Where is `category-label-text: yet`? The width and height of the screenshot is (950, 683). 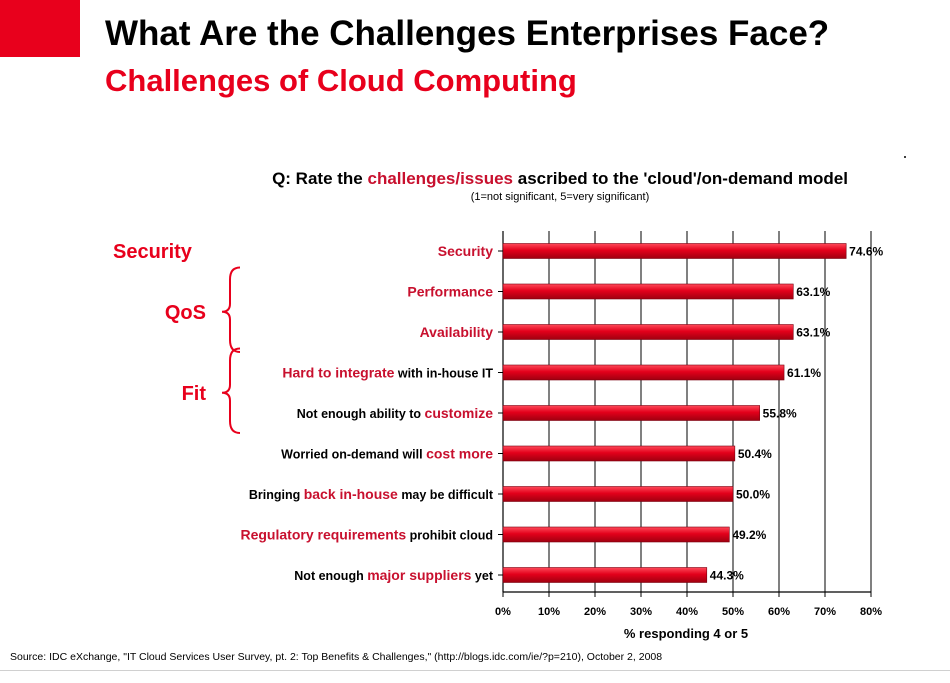 category-label-text: yet is located at coordinates (482, 576).